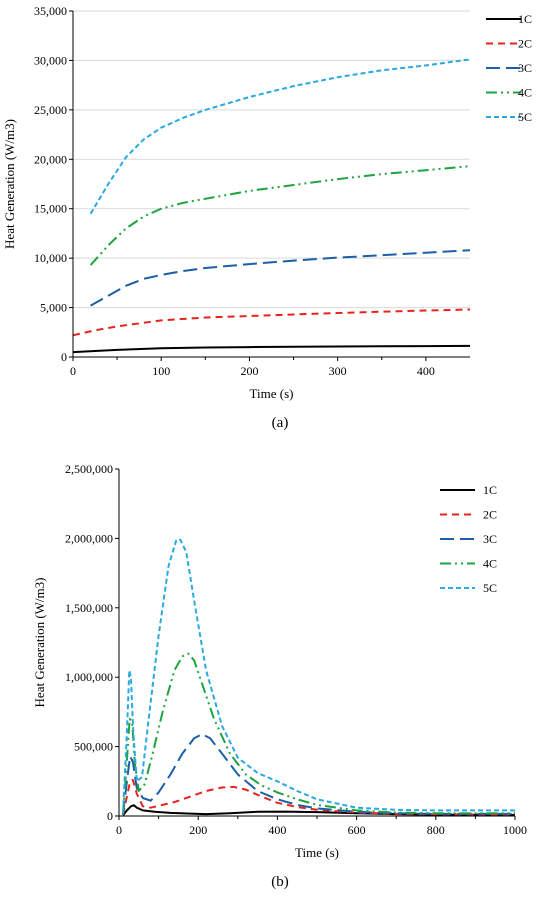 The height and width of the screenshot is (899, 550). Describe the element at coordinates (280, 136) in the screenshot. I see `series-line-5c` at that location.